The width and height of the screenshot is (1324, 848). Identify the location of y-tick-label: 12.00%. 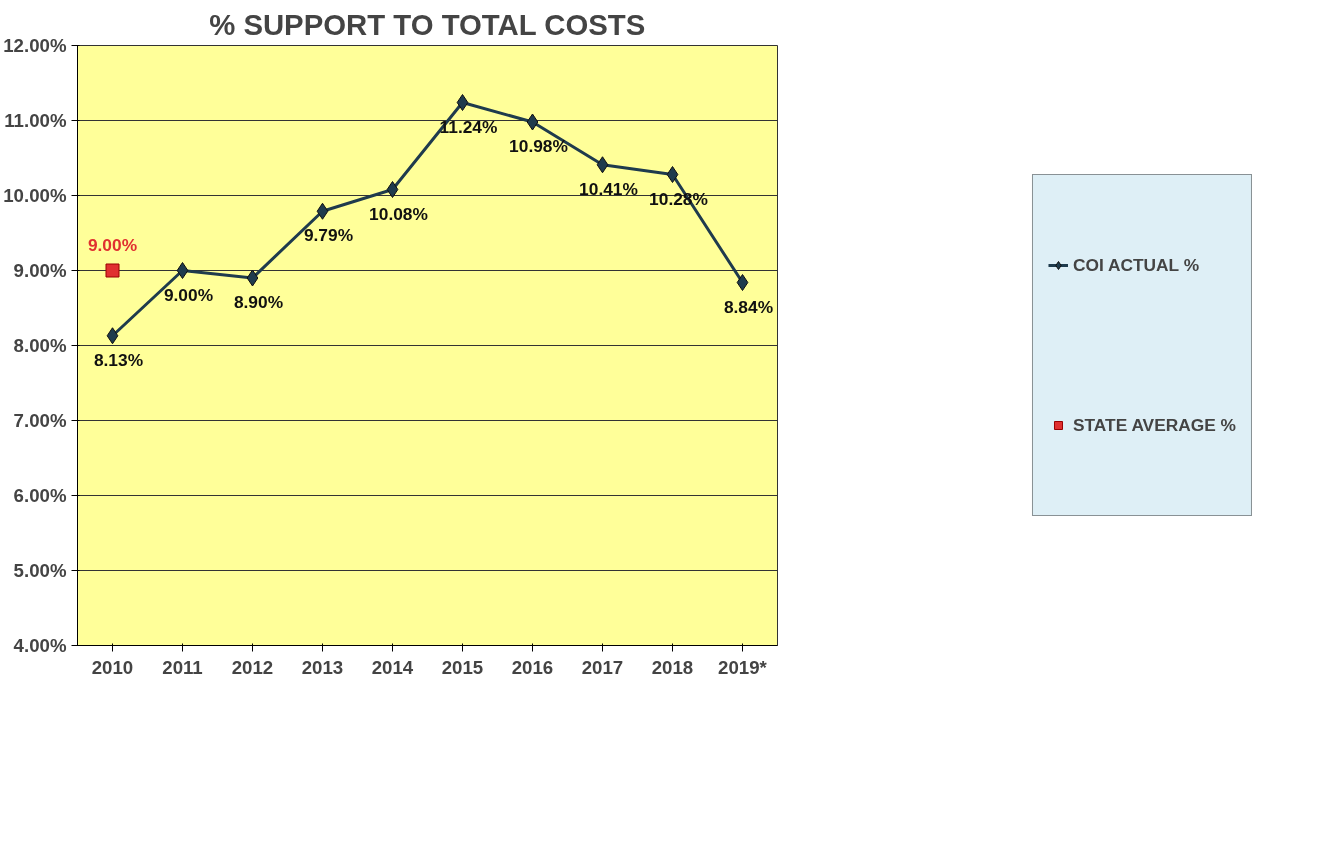
(35, 45).